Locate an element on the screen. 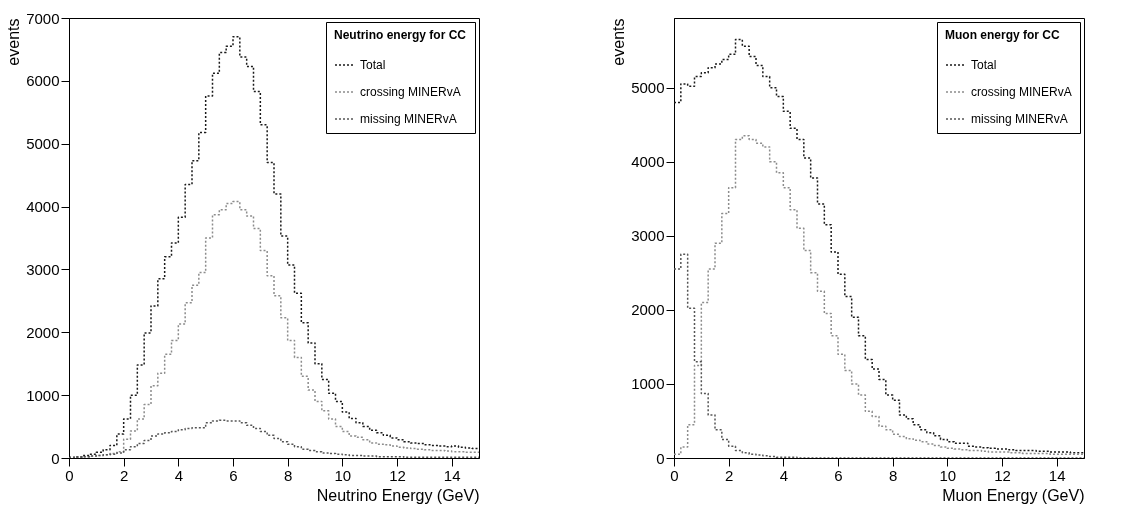  legend-title: Muon energy for CC is located at coordinates (1002, 35).